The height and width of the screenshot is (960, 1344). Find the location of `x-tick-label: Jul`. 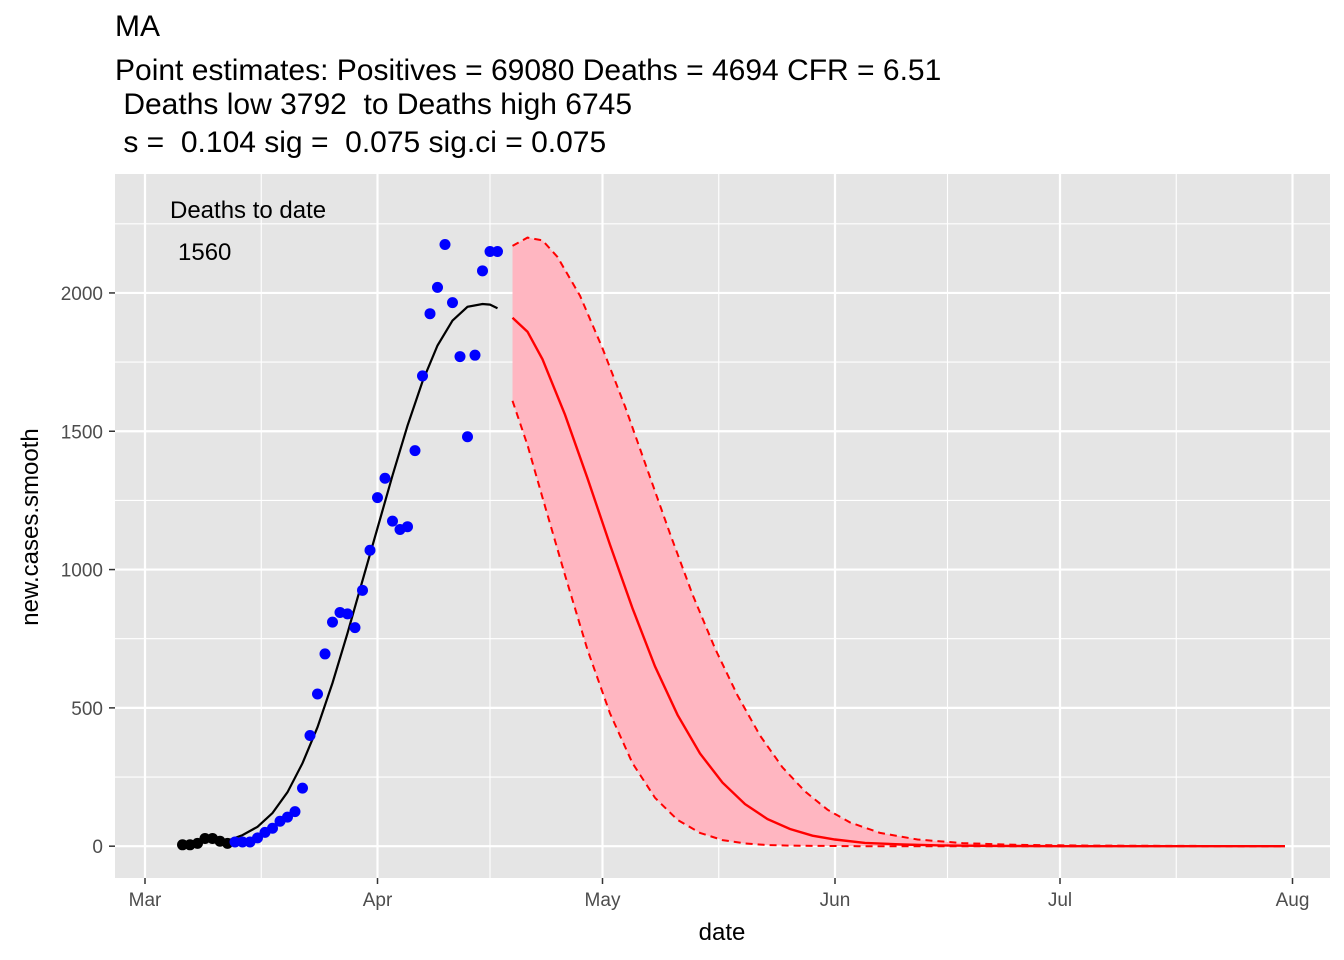

x-tick-label: Jul is located at coordinates (1060, 900).